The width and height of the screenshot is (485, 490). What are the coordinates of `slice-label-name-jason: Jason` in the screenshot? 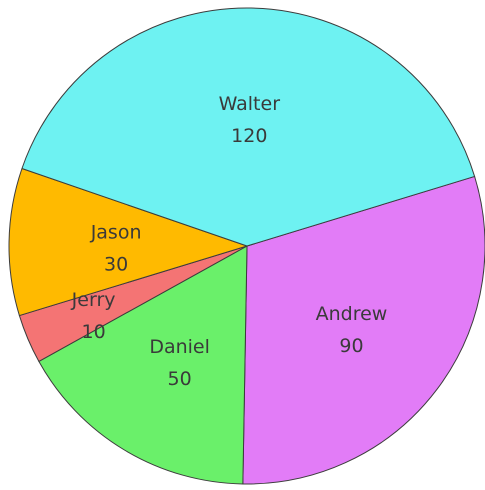 It's located at (116, 233).